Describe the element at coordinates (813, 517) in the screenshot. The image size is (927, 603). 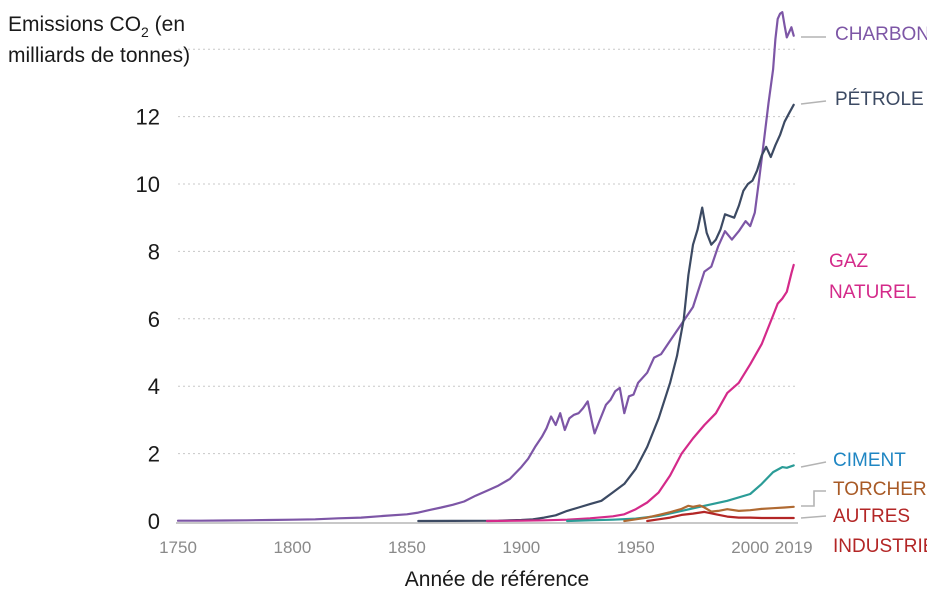
I see `leader-autres-industries` at that location.